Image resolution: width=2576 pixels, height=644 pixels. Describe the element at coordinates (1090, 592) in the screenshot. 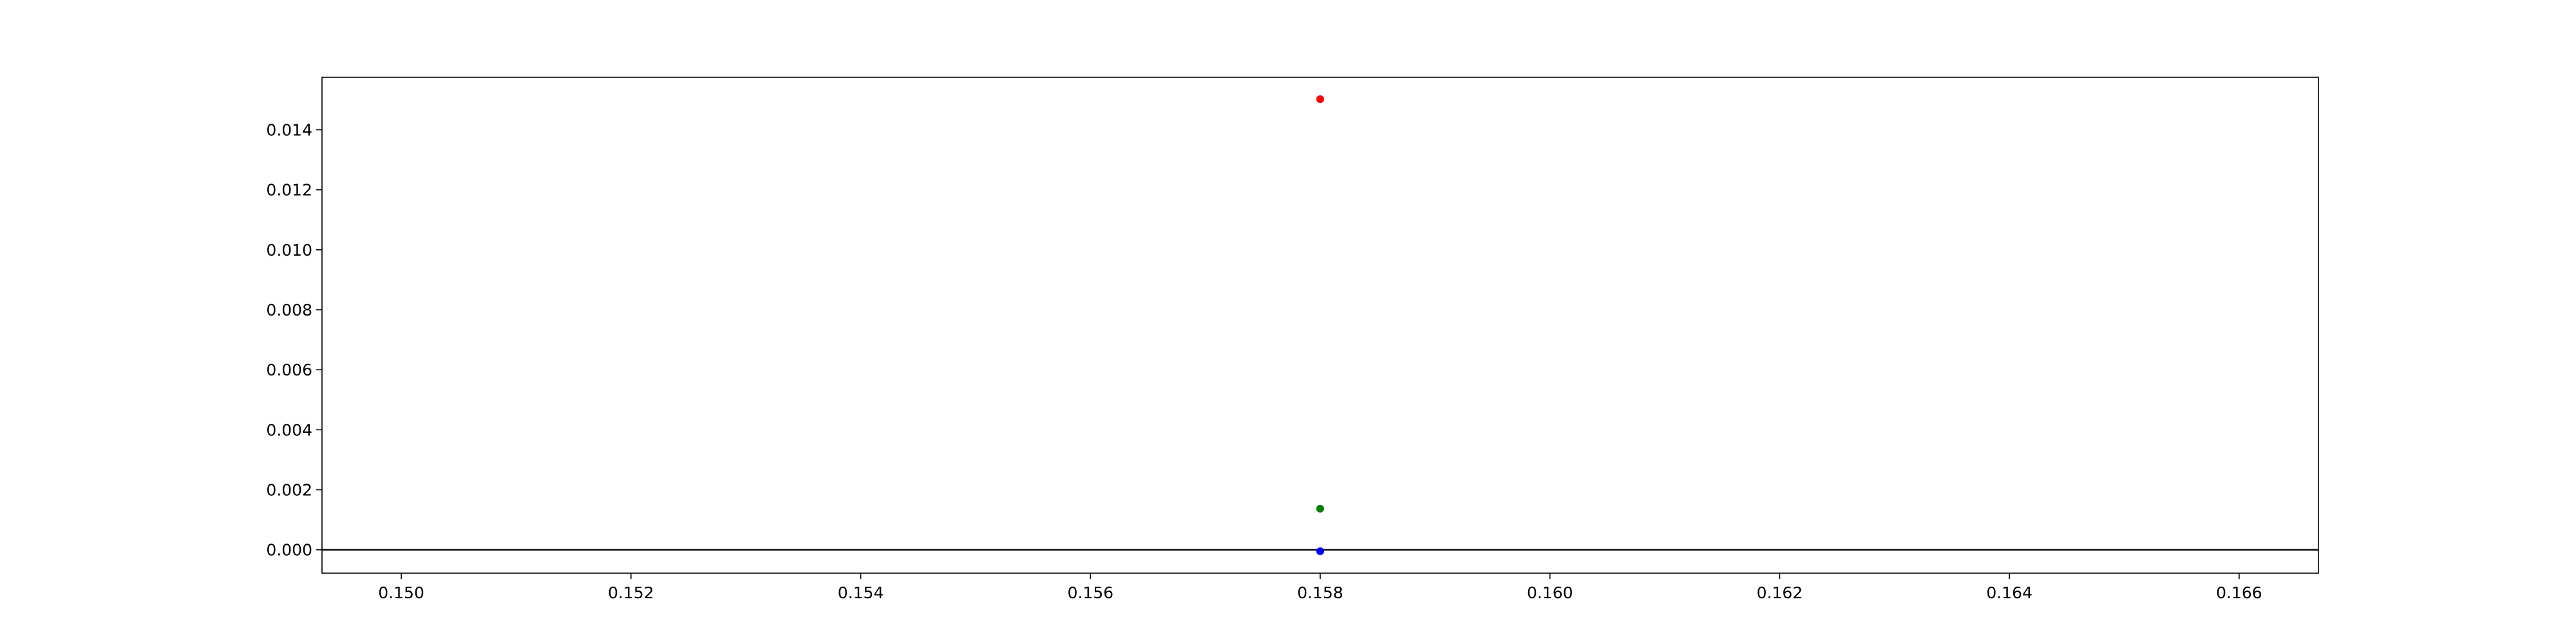

I see `x-tick-label: 0.156` at that location.